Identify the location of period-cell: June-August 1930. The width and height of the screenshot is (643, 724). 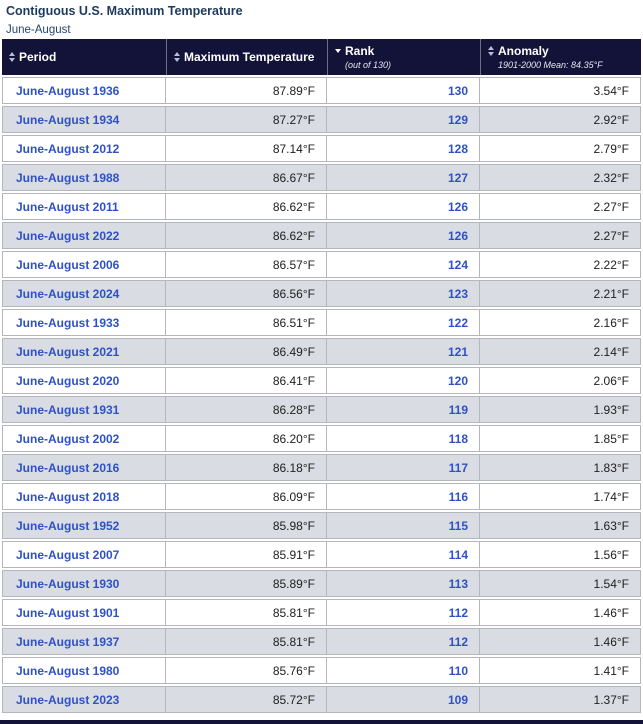
(84, 583).